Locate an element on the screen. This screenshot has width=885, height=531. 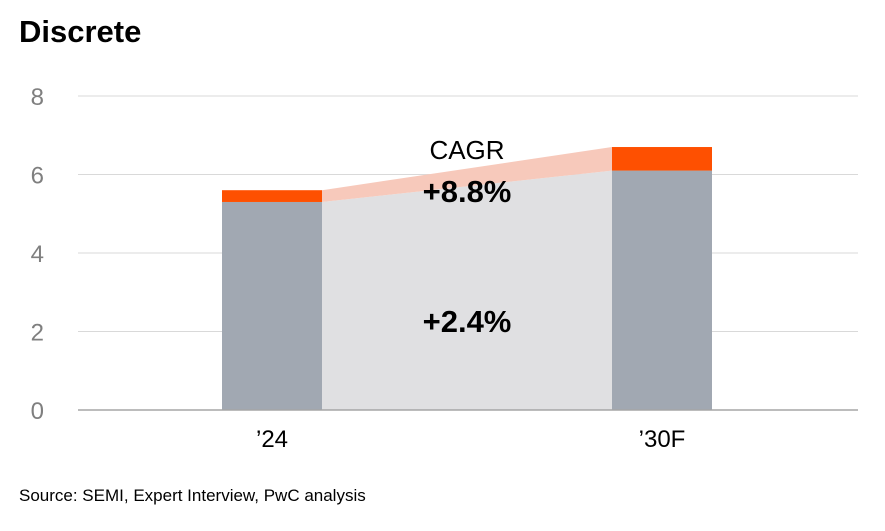
y-tick-label: 2 is located at coordinates (37, 333).